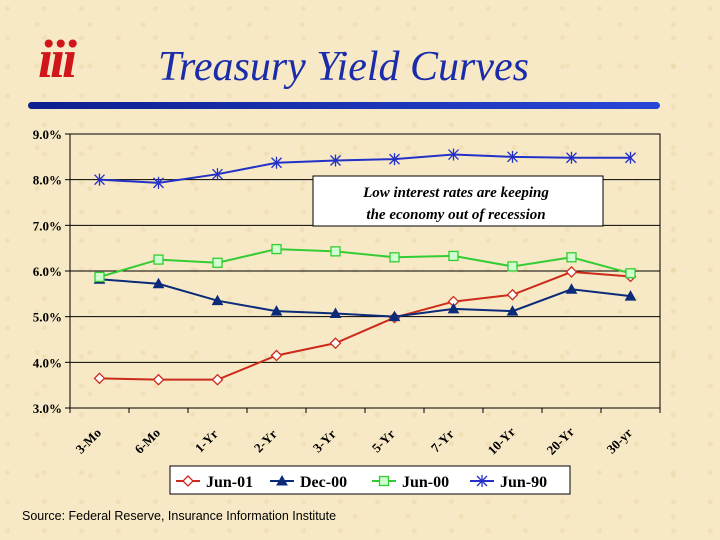 This screenshot has height=540, width=720. I want to click on y-tick-label: 3.0%, so click(47, 408).